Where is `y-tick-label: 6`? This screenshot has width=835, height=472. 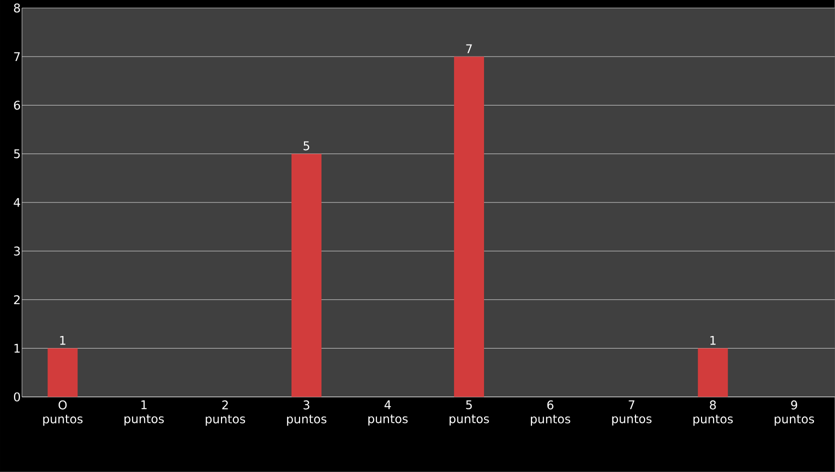 y-tick-label: 6 is located at coordinates (17, 105).